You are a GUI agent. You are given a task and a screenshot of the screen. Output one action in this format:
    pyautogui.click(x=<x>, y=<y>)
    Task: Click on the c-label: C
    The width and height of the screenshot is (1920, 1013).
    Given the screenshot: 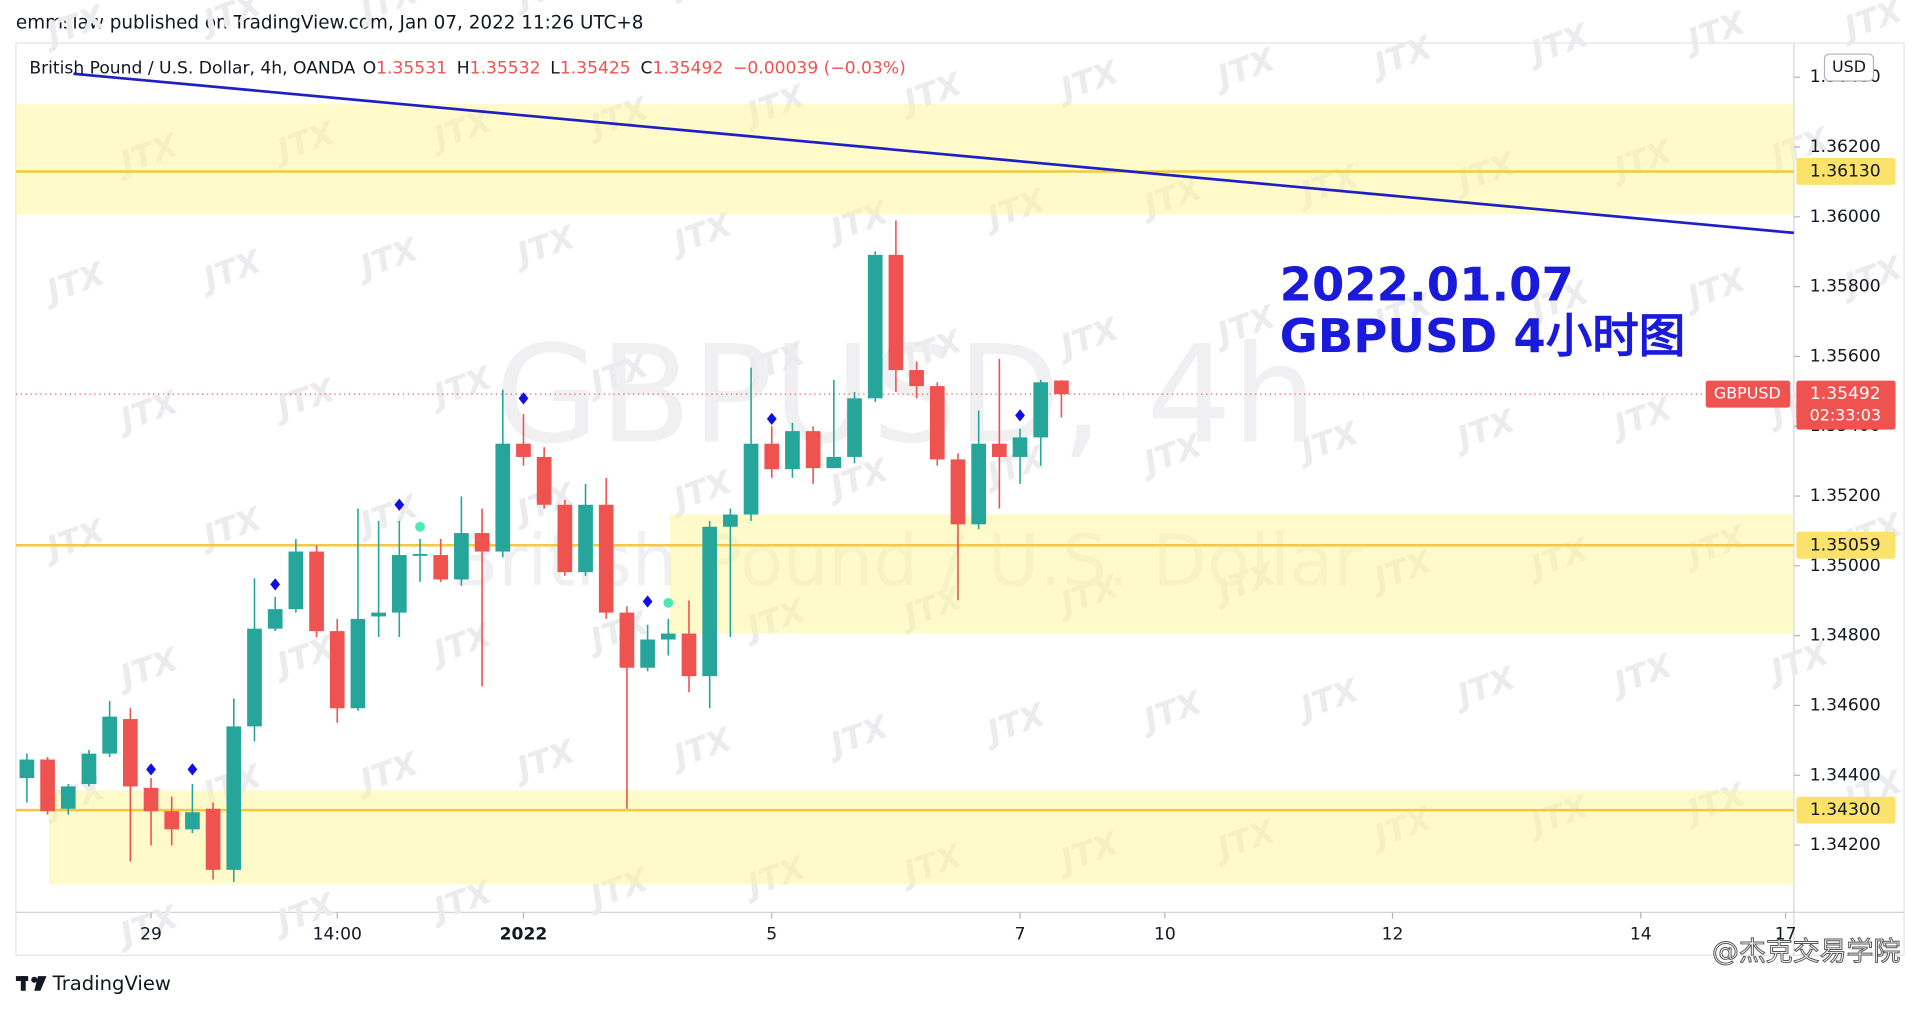 What is the action you would take?
    pyautogui.click(x=646, y=69)
    